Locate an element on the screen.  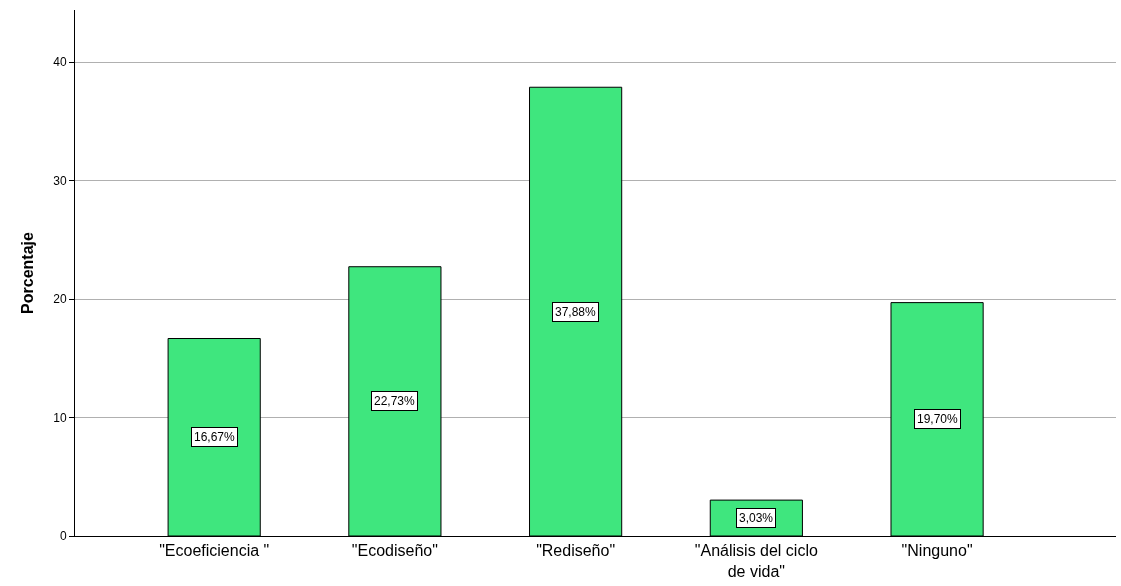
x-tick-label: "Ecodiseño" is located at coordinates (394, 551).